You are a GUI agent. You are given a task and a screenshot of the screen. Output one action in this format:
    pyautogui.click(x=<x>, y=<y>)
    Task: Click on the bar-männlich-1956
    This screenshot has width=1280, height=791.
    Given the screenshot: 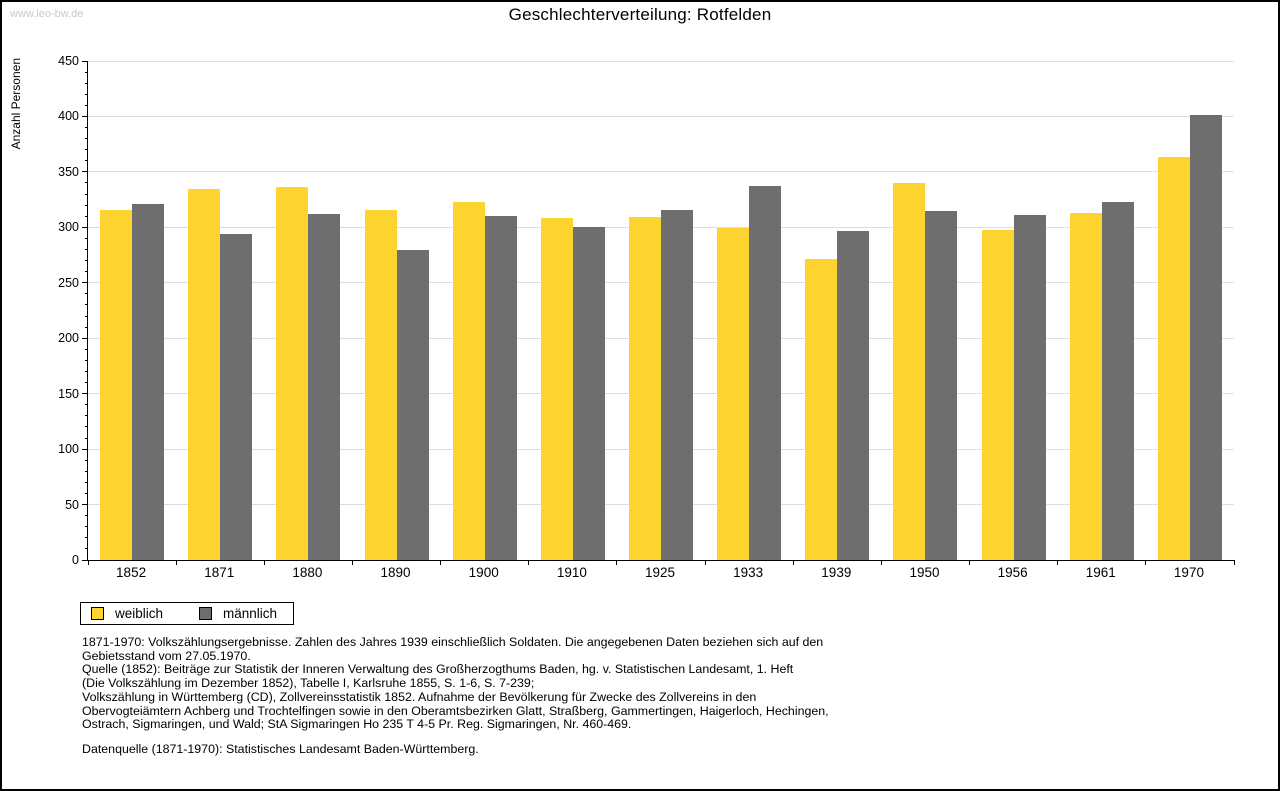 What is the action you would take?
    pyautogui.click(x=1029, y=387)
    